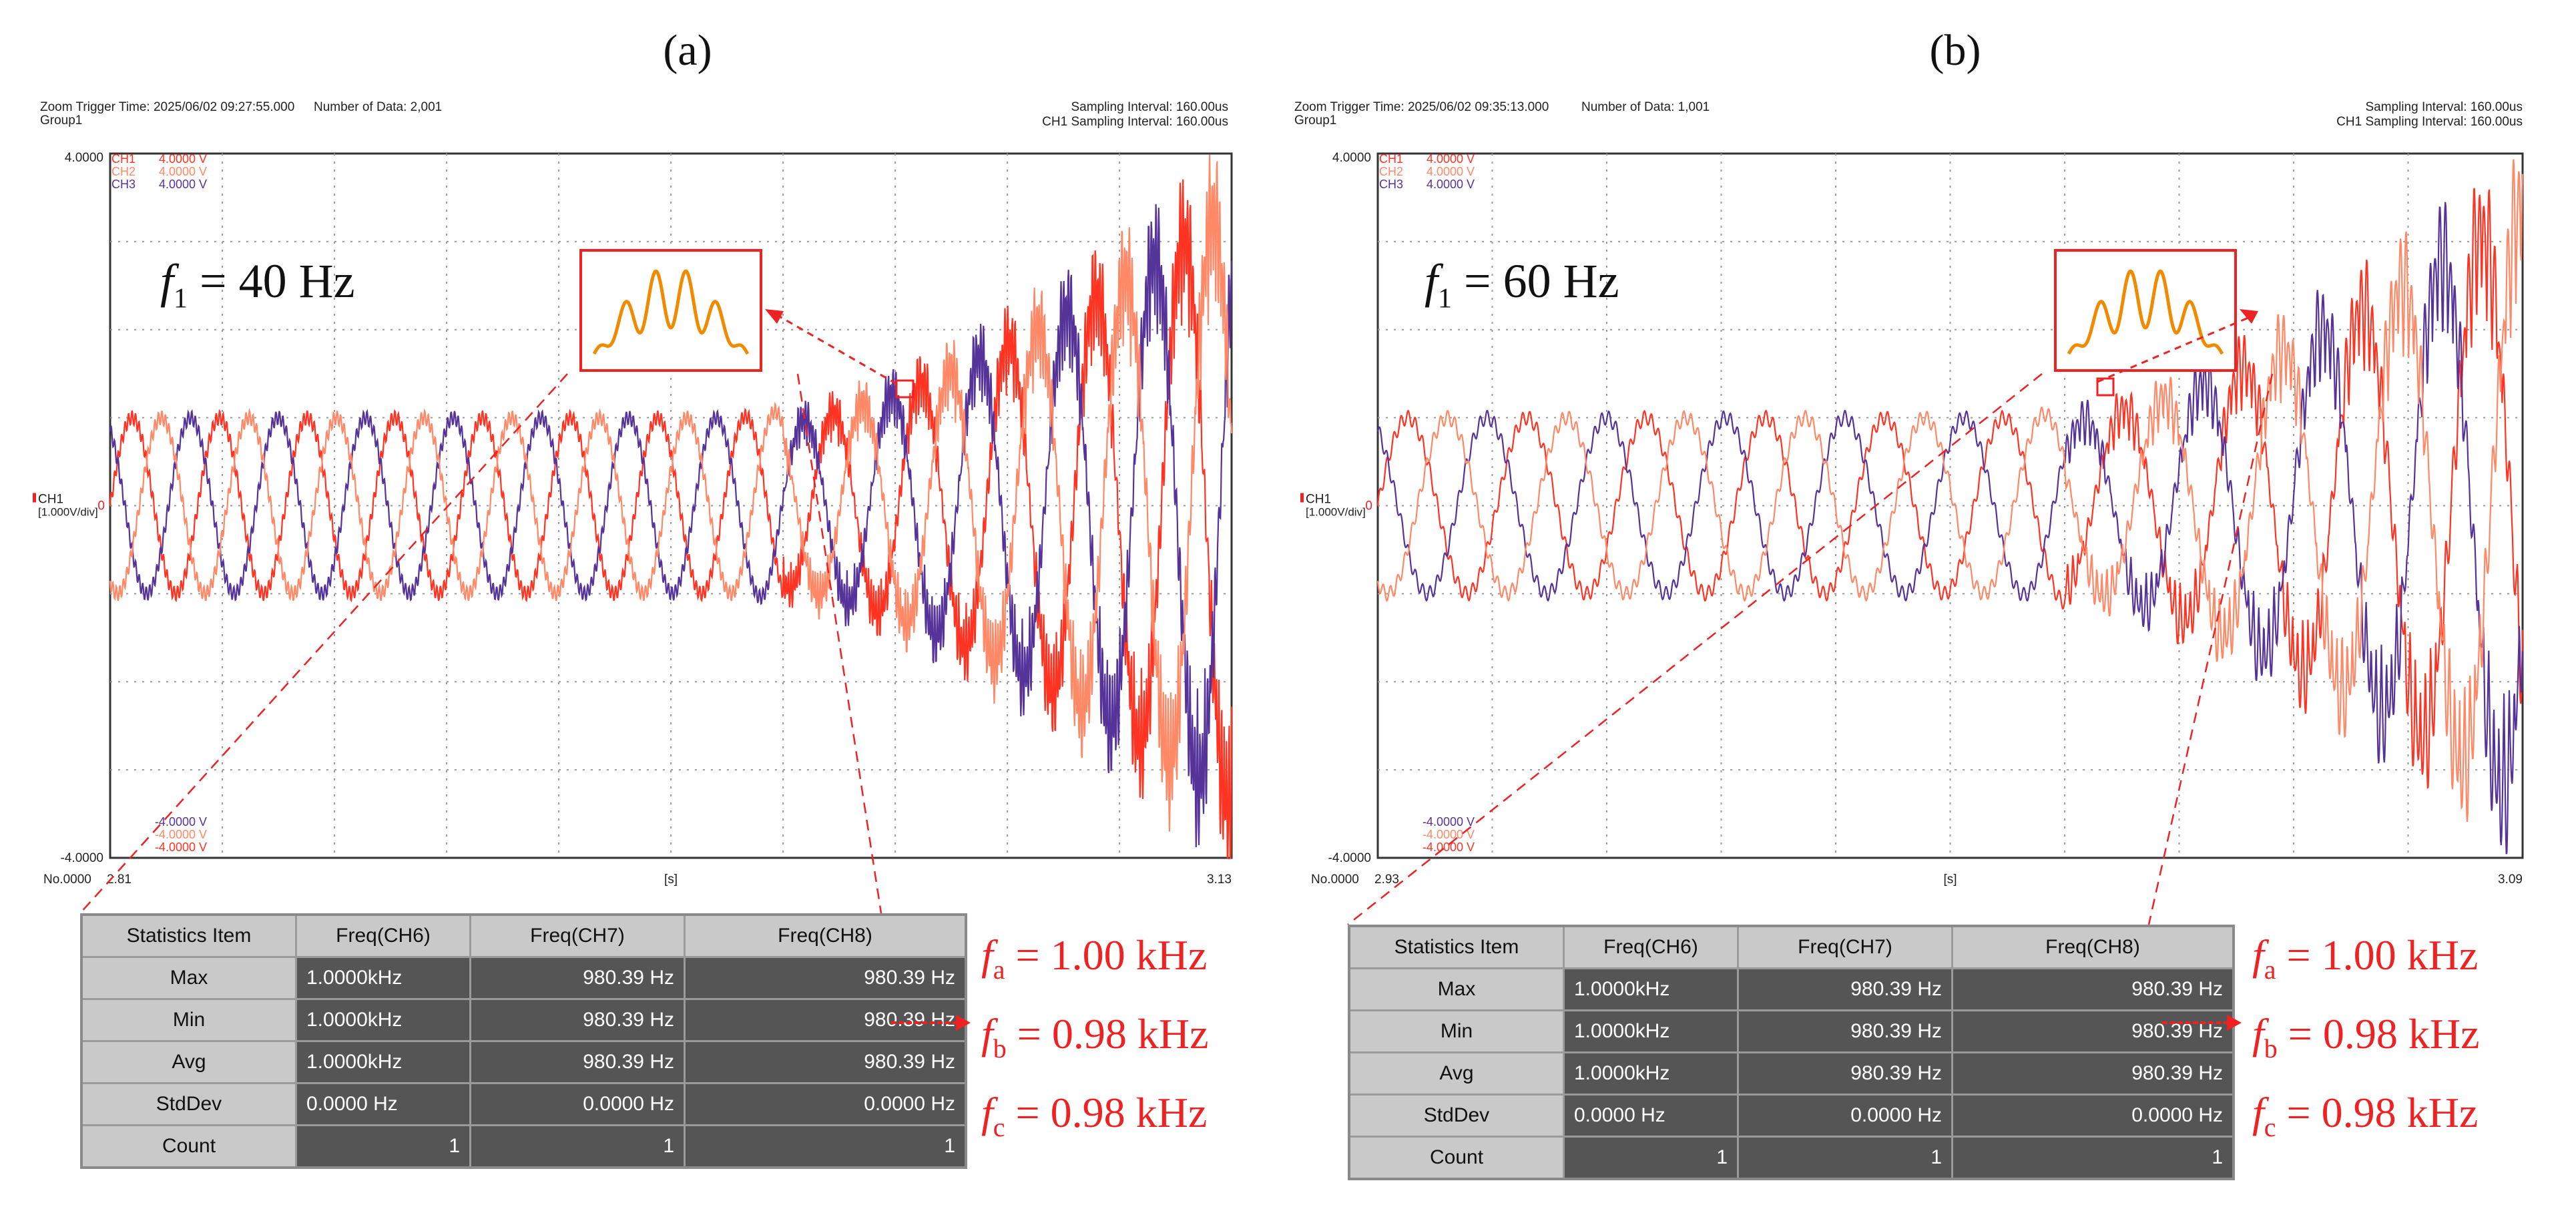  What do you see at coordinates (1391, 171) in the screenshot?
I see `legend-channel-name: CH2` at bounding box center [1391, 171].